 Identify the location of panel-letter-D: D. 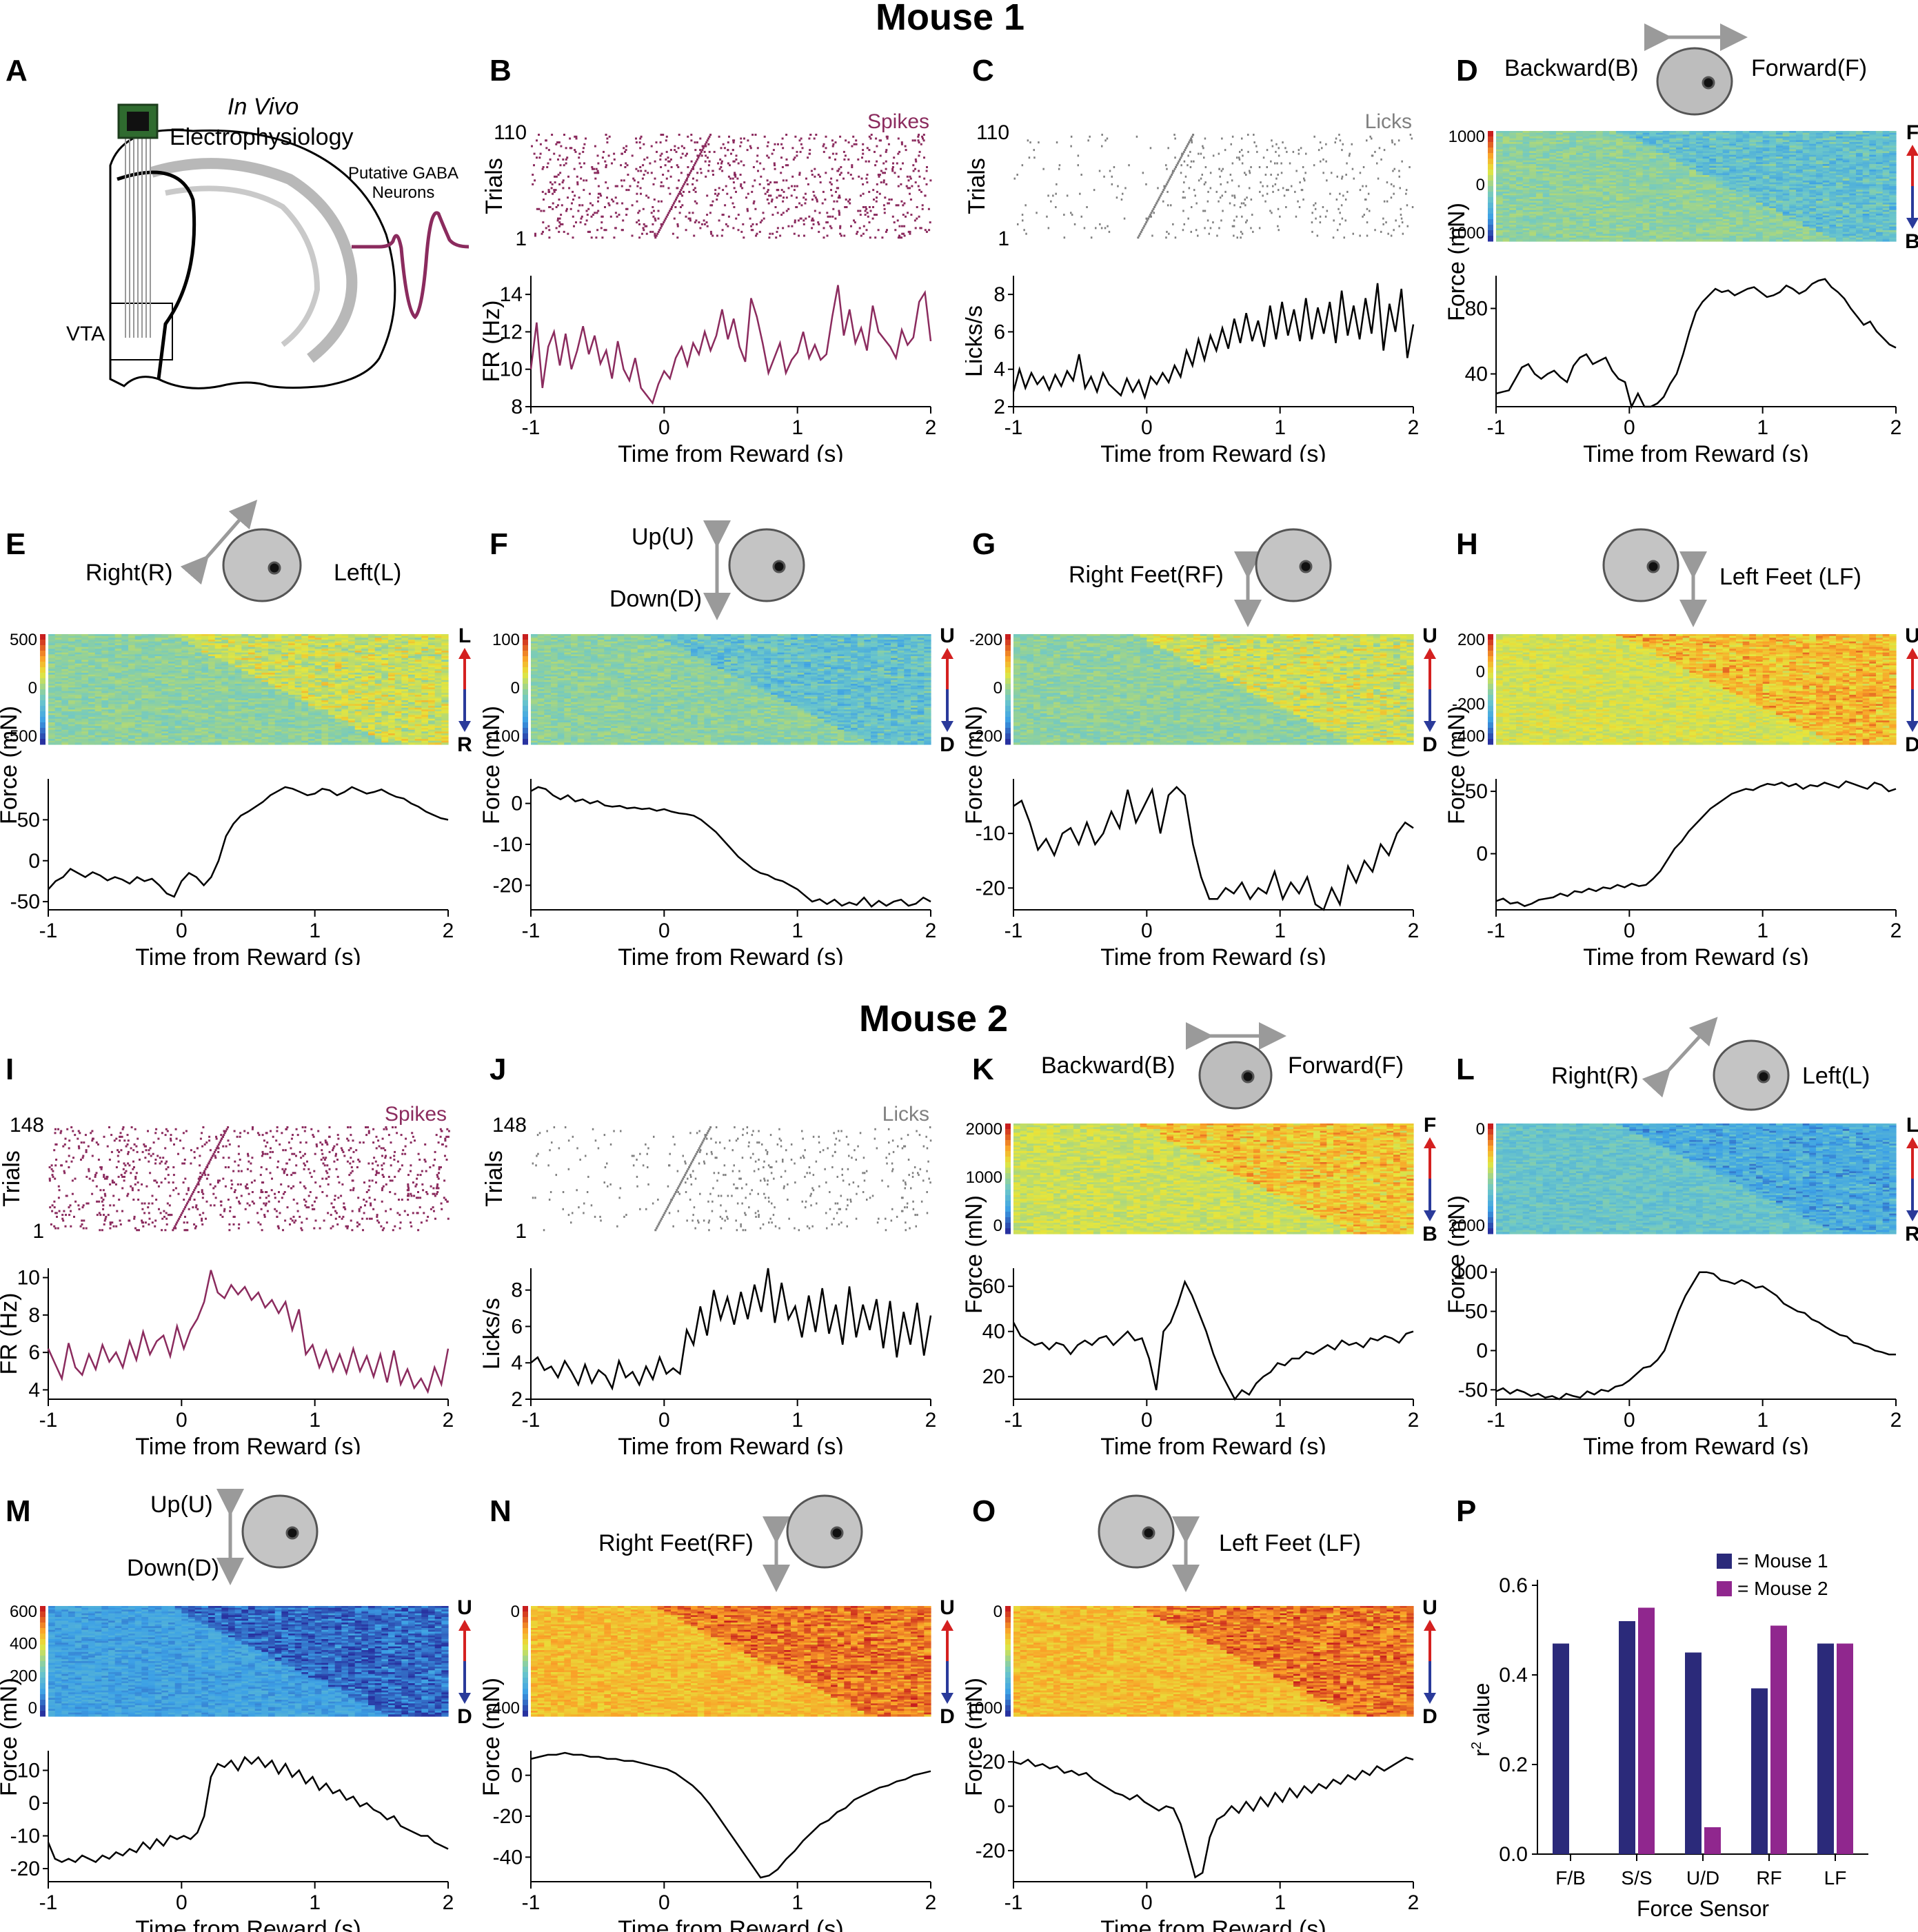
(1467, 71).